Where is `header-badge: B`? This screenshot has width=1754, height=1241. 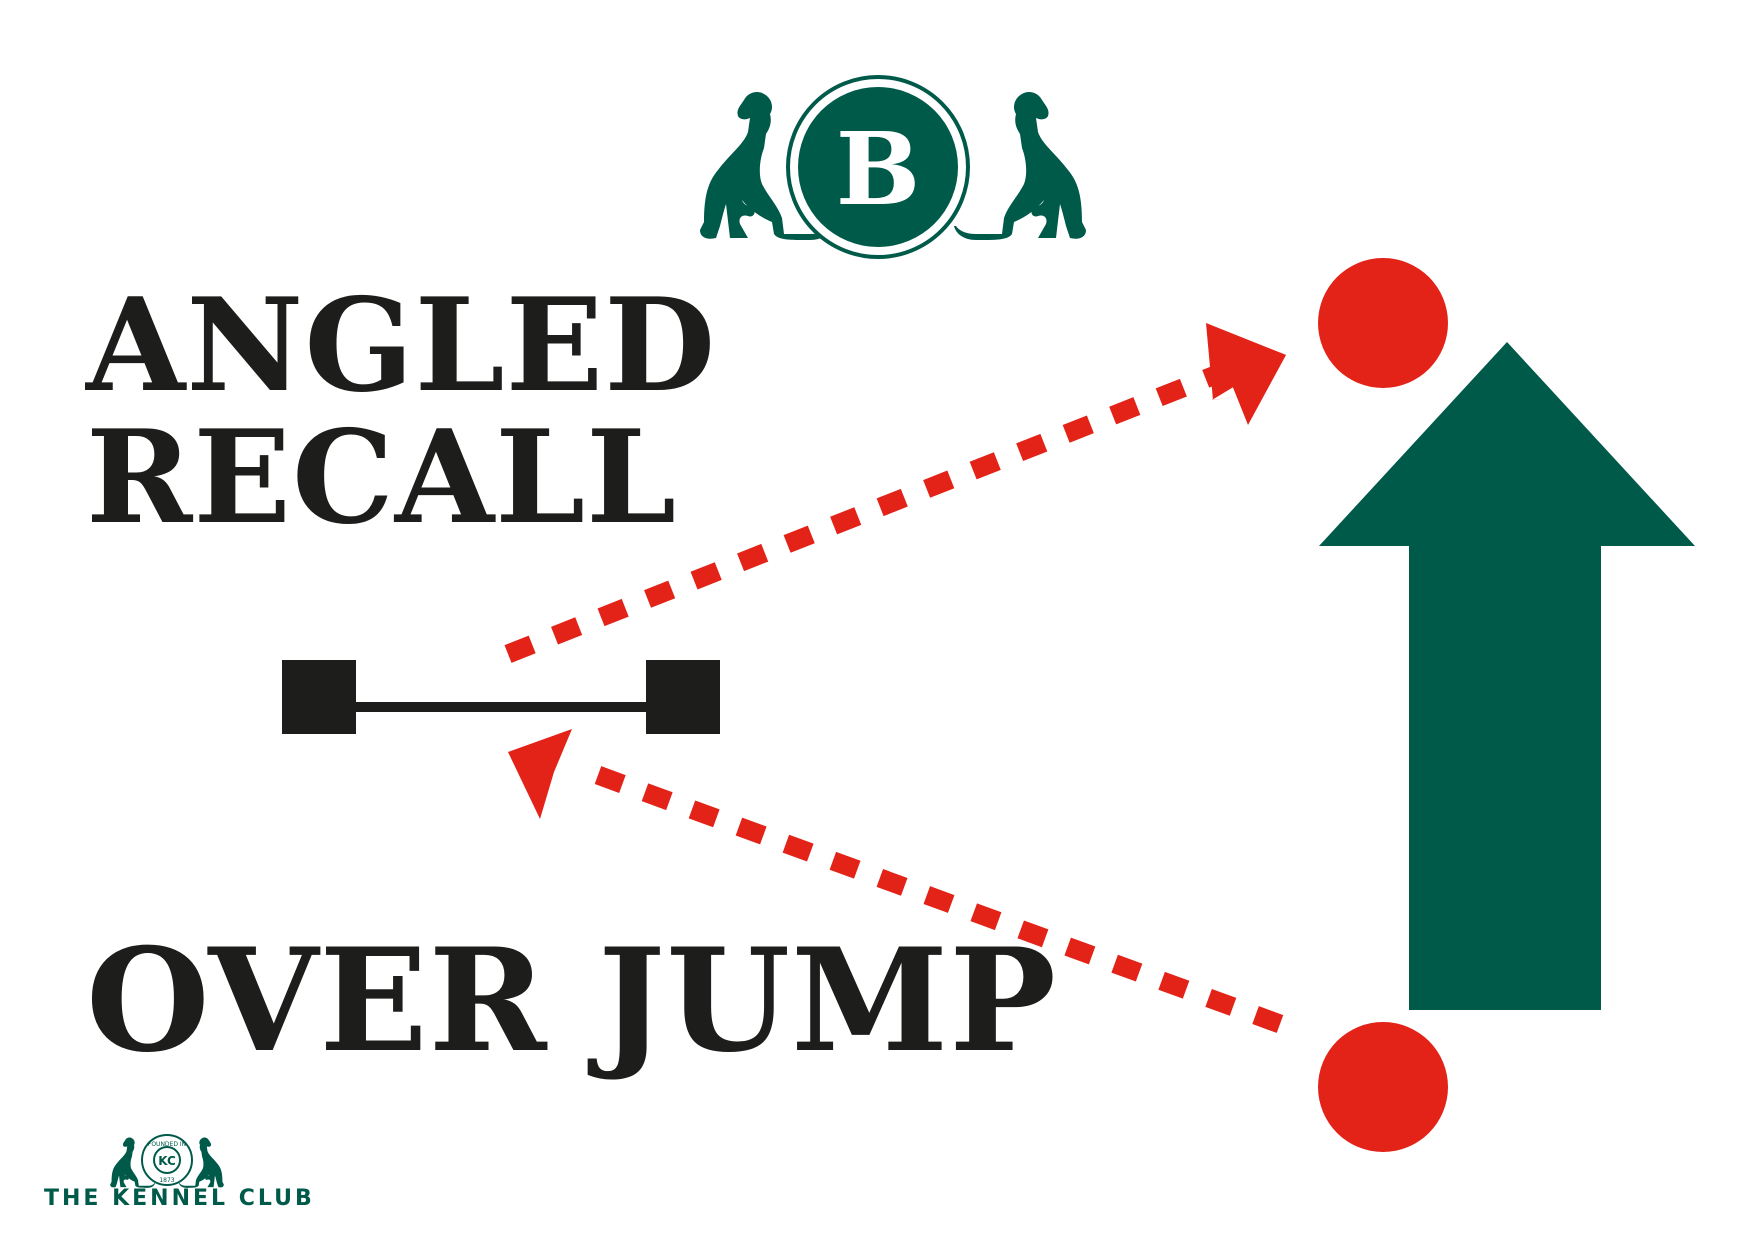
header-badge: B is located at coordinates (893, 167).